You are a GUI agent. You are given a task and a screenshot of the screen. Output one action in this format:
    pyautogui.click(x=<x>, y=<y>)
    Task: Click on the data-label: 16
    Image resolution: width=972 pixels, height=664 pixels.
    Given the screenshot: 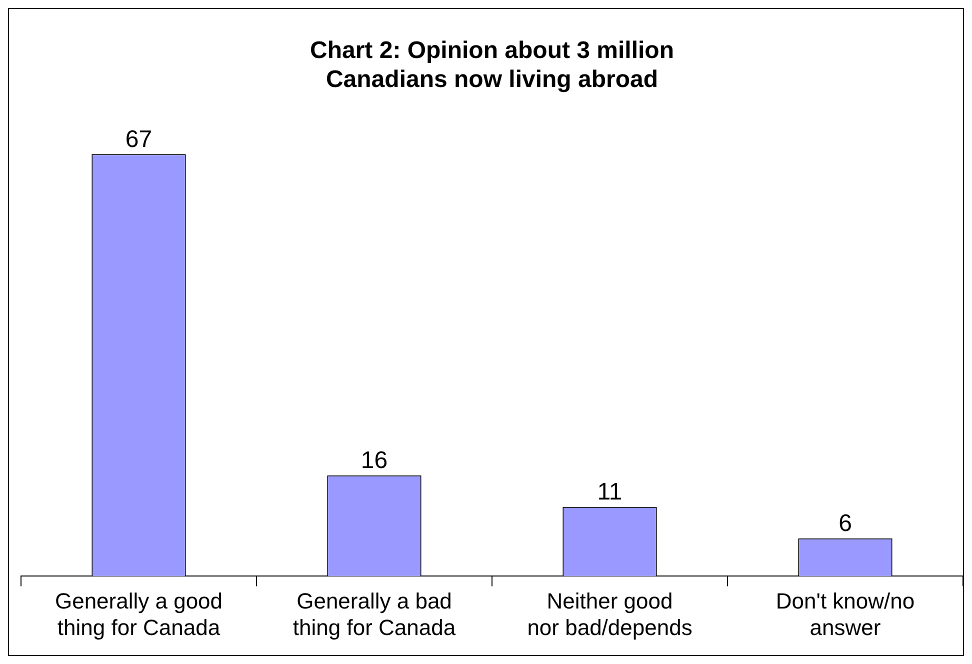 What is the action you would take?
    pyautogui.click(x=374, y=460)
    